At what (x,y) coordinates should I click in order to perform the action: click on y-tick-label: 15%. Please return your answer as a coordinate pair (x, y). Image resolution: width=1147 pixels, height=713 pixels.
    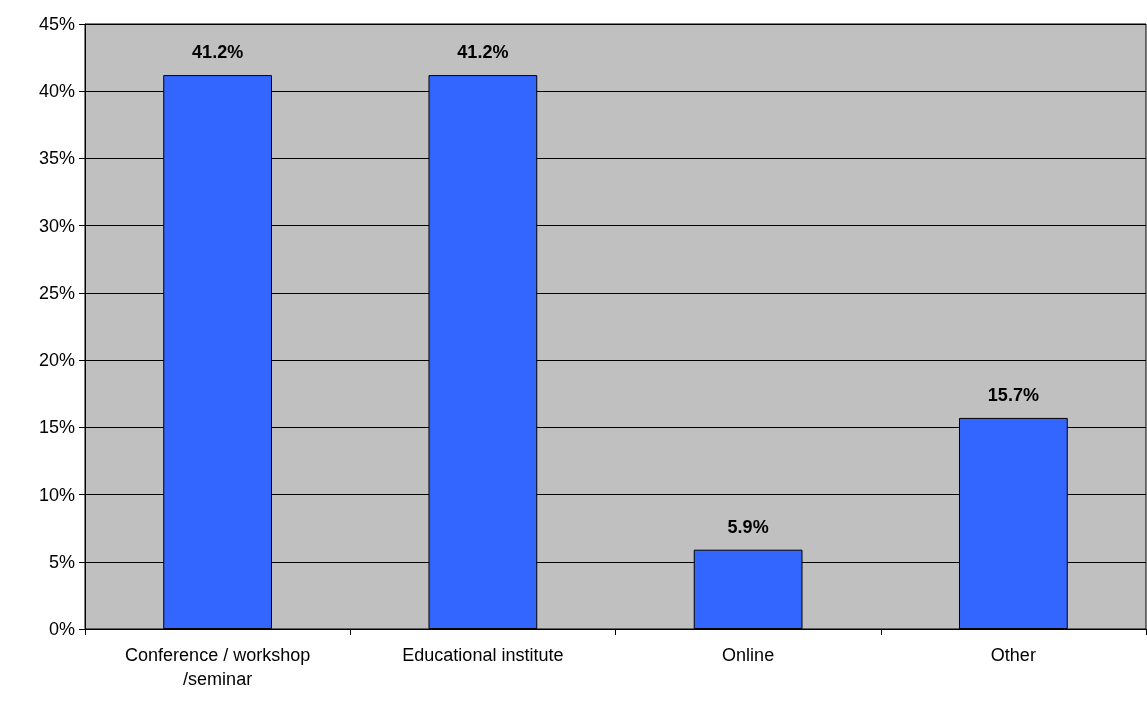
    Looking at the image, I should click on (56, 427).